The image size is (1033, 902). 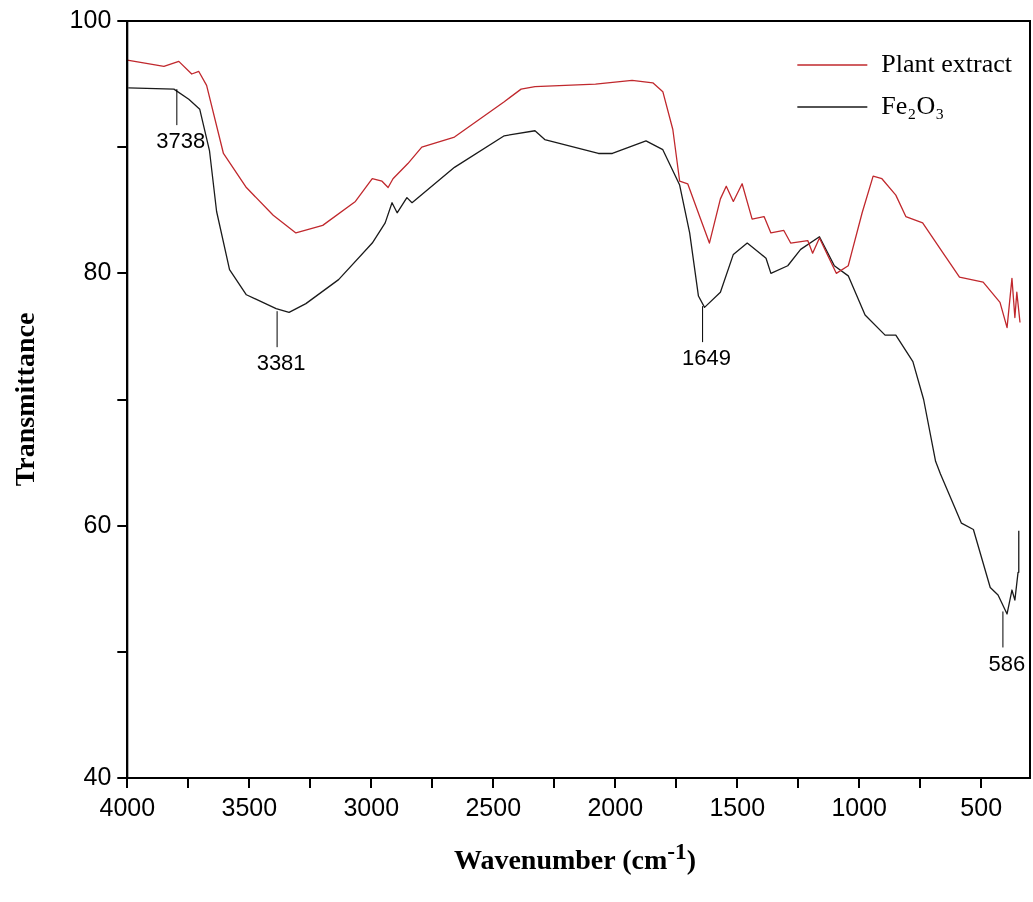 I want to click on x-tick-label: 3000, so click(x=371, y=806).